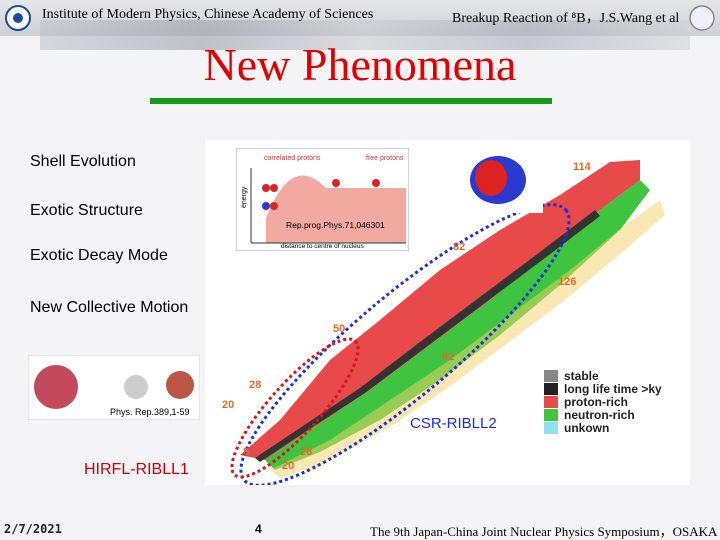 The width and height of the screenshot is (720, 540). What do you see at coordinates (246, 452) in the screenshot?
I see `magic-number: 8` at bounding box center [246, 452].